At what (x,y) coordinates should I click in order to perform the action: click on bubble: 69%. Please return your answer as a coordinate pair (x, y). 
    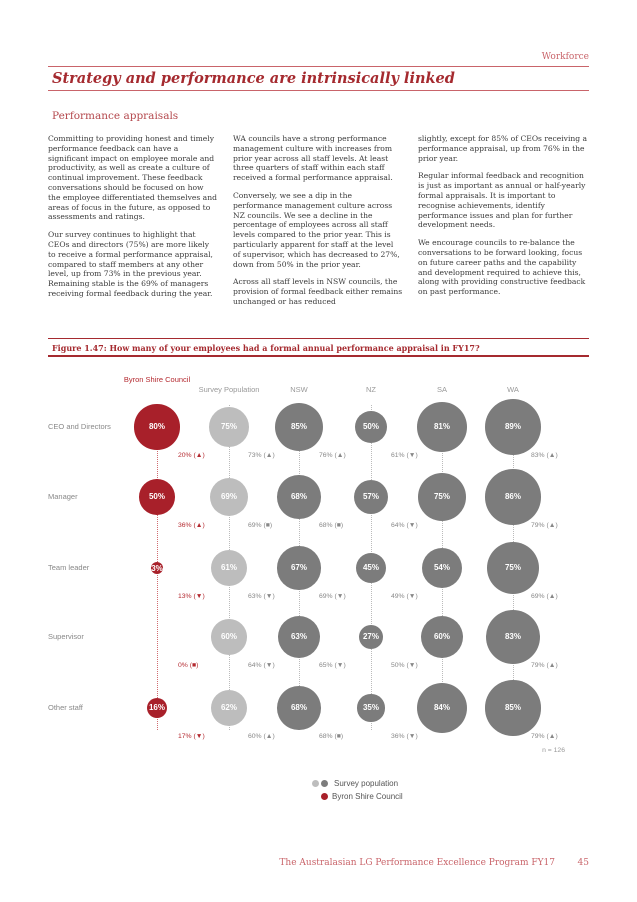
    Looking at the image, I should click on (229, 497).